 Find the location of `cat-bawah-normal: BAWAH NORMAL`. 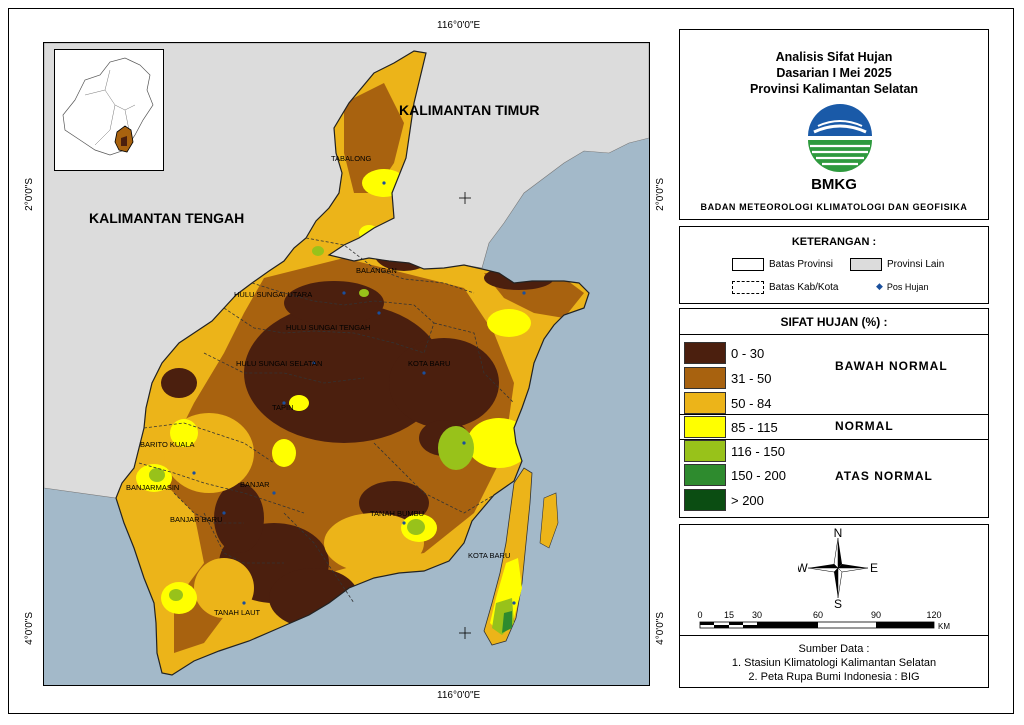

cat-bawah-normal: BAWAH NORMAL is located at coordinates (891, 366).